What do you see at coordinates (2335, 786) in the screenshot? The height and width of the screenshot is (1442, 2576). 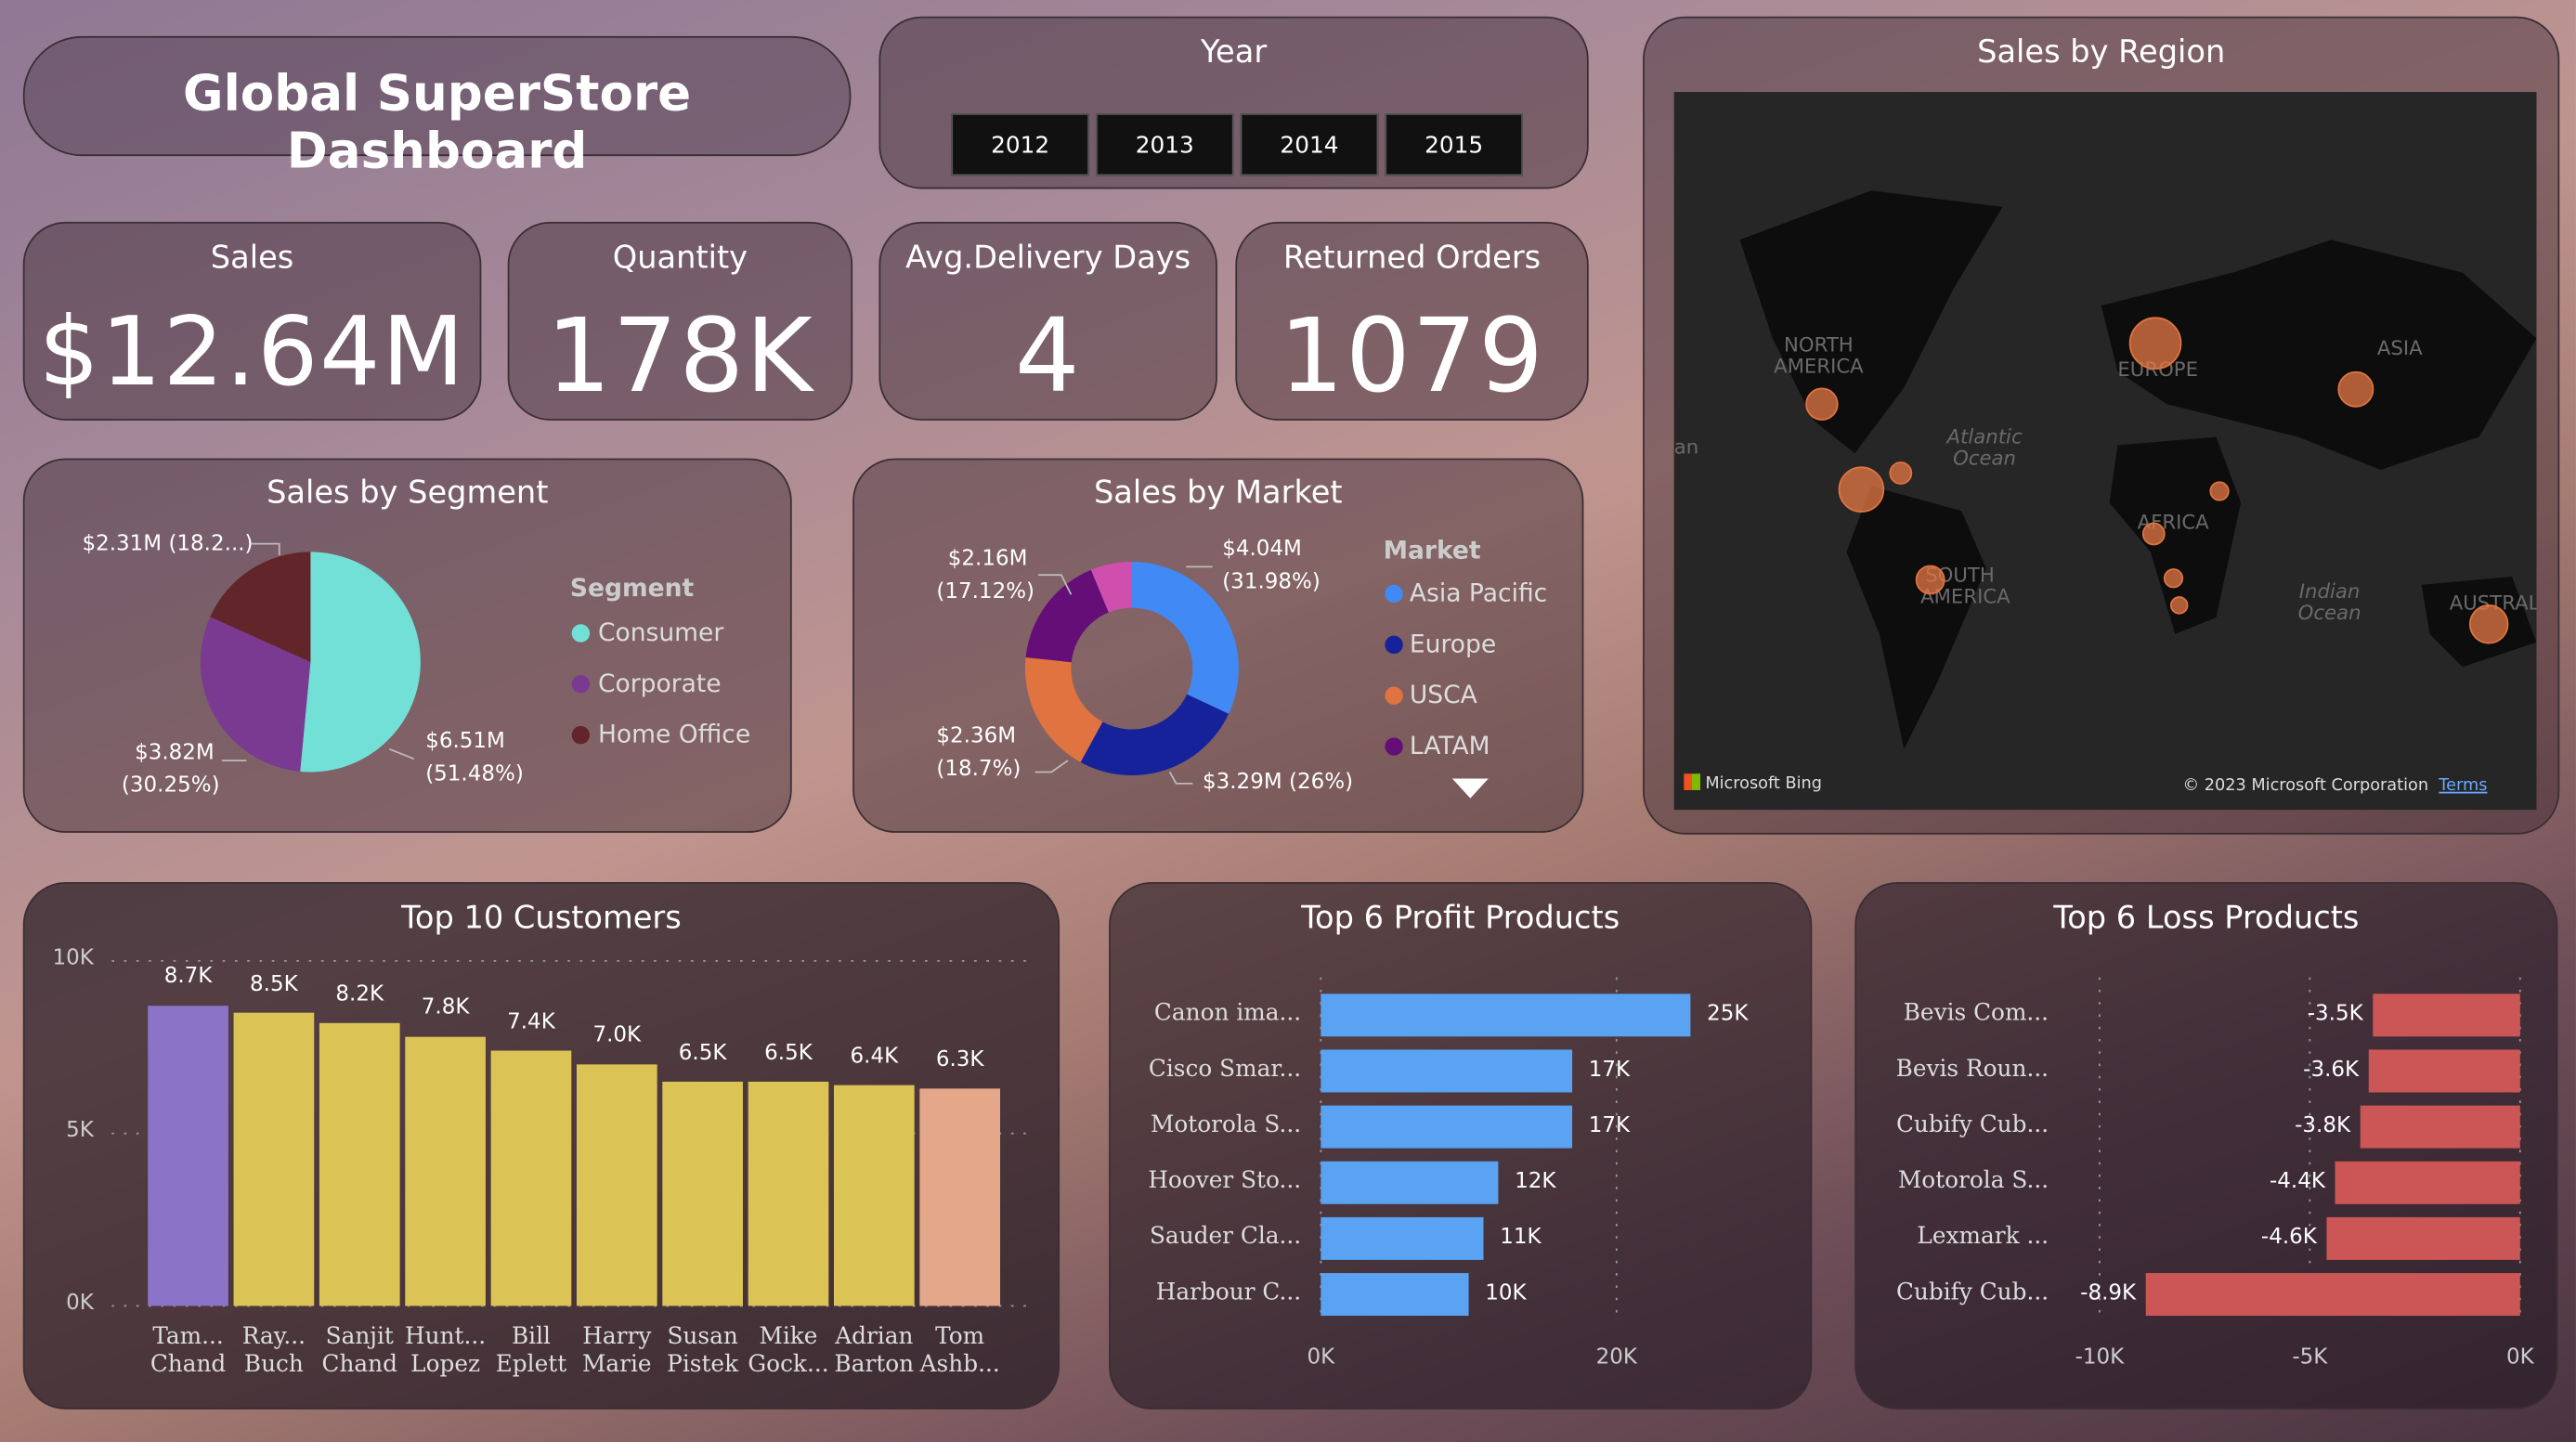 I see `map-attribution: © 2023 Microsoft Corporation Terms` at bounding box center [2335, 786].